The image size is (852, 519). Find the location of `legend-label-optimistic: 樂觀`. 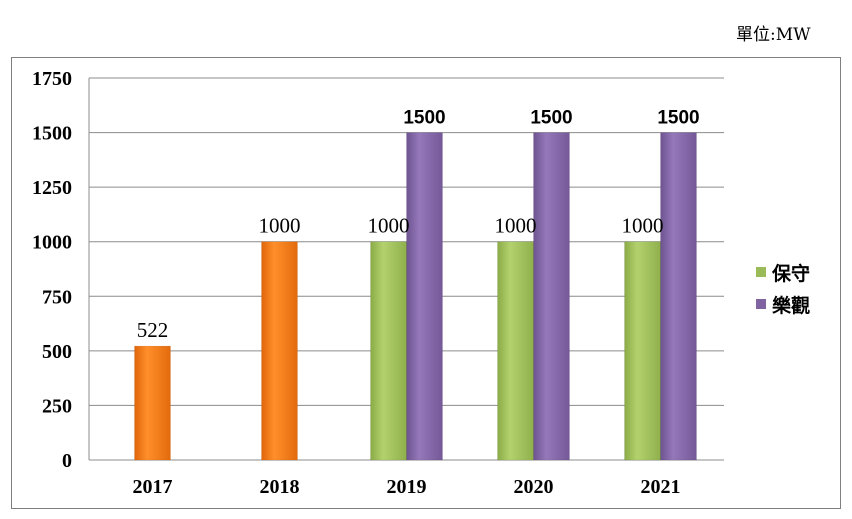

legend-label-optimistic: 樂觀 is located at coordinates (791, 305).